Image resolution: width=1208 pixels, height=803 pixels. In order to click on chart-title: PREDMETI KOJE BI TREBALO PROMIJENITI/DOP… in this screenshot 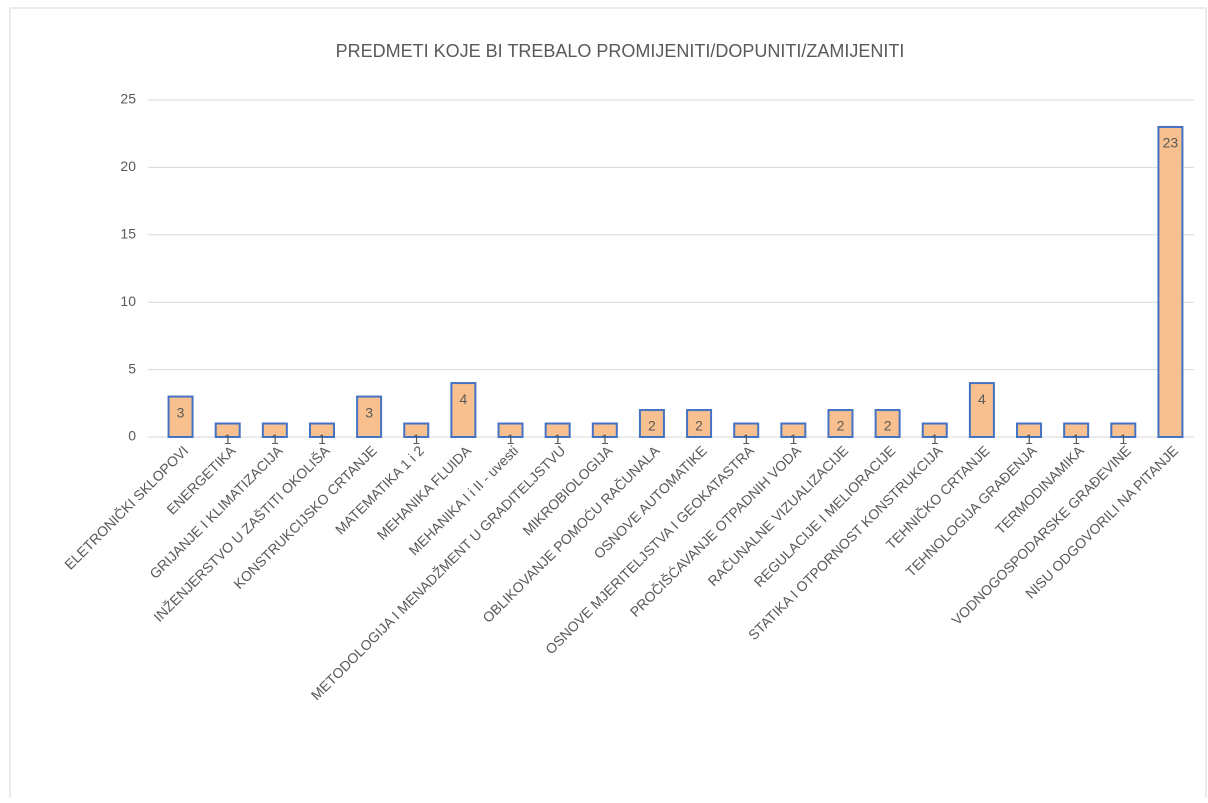, I will do `click(620, 51)`.